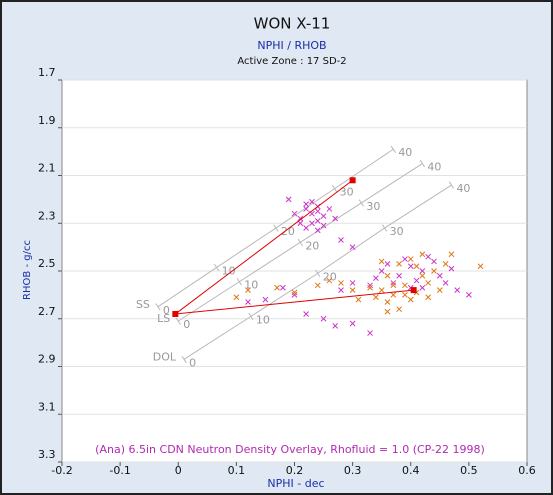 The width and height of the screenshot is (553, 495). I want to click on x-tick-label: 0.1, so click(237, 470).